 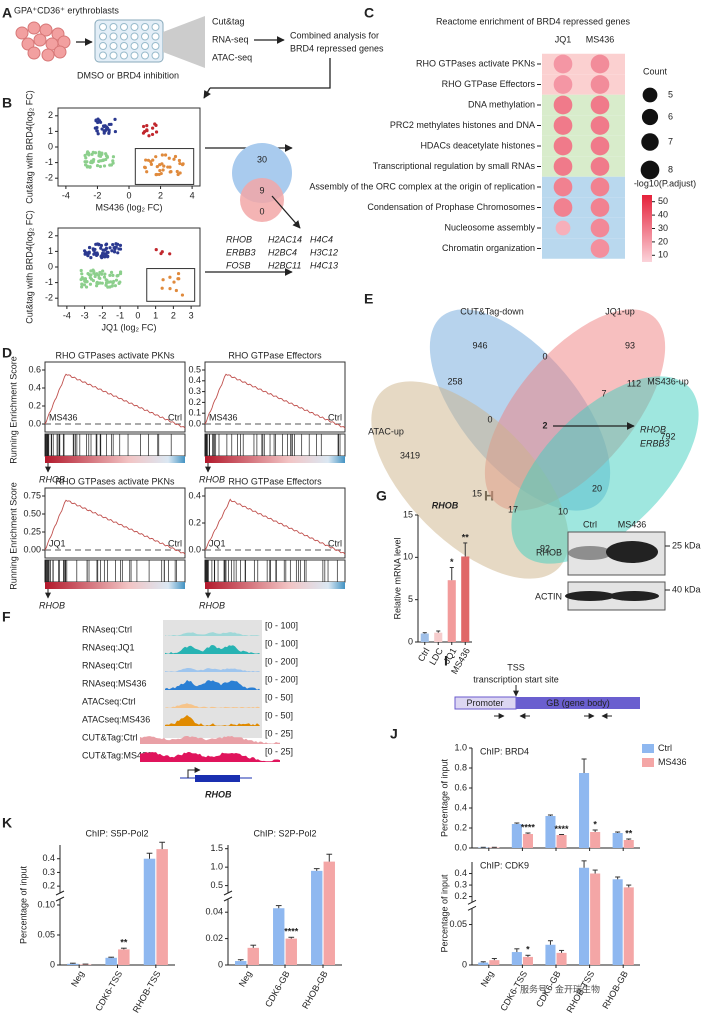 What do you see at coordinates (458, 924) in the screenshot?
I see `y-tick-label: 0.05` at bounding box center [458, 924].